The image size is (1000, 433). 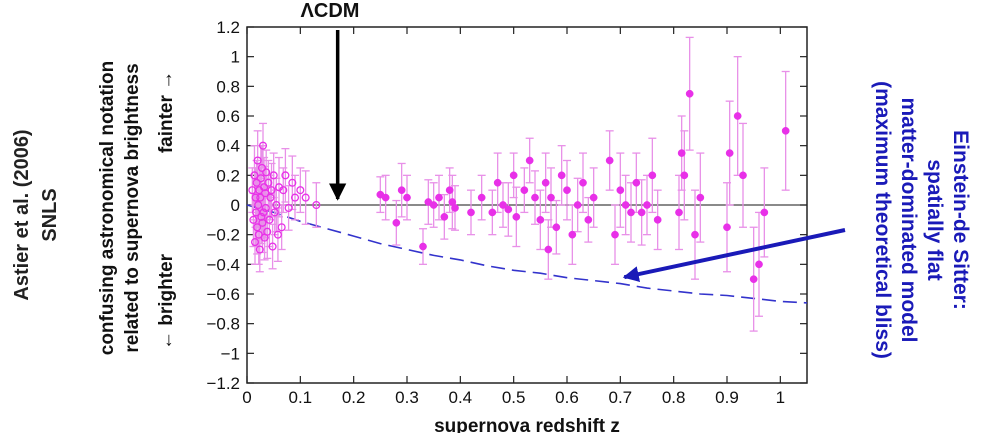 I want to click on y-tick-label: −0.2, so click(x=223, y=235).